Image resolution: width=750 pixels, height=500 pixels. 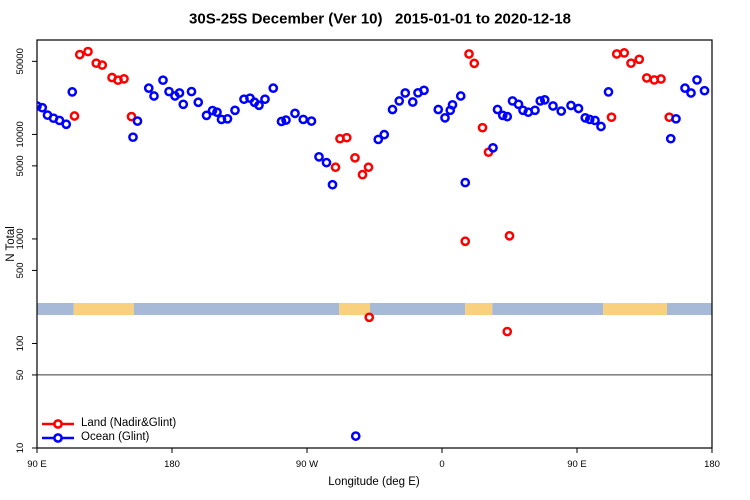 What do you see at coordinates (374, 482) in the screenshot?
I see `x-axis-label: Longitude (deg E)` at bounding box center [374, 482].